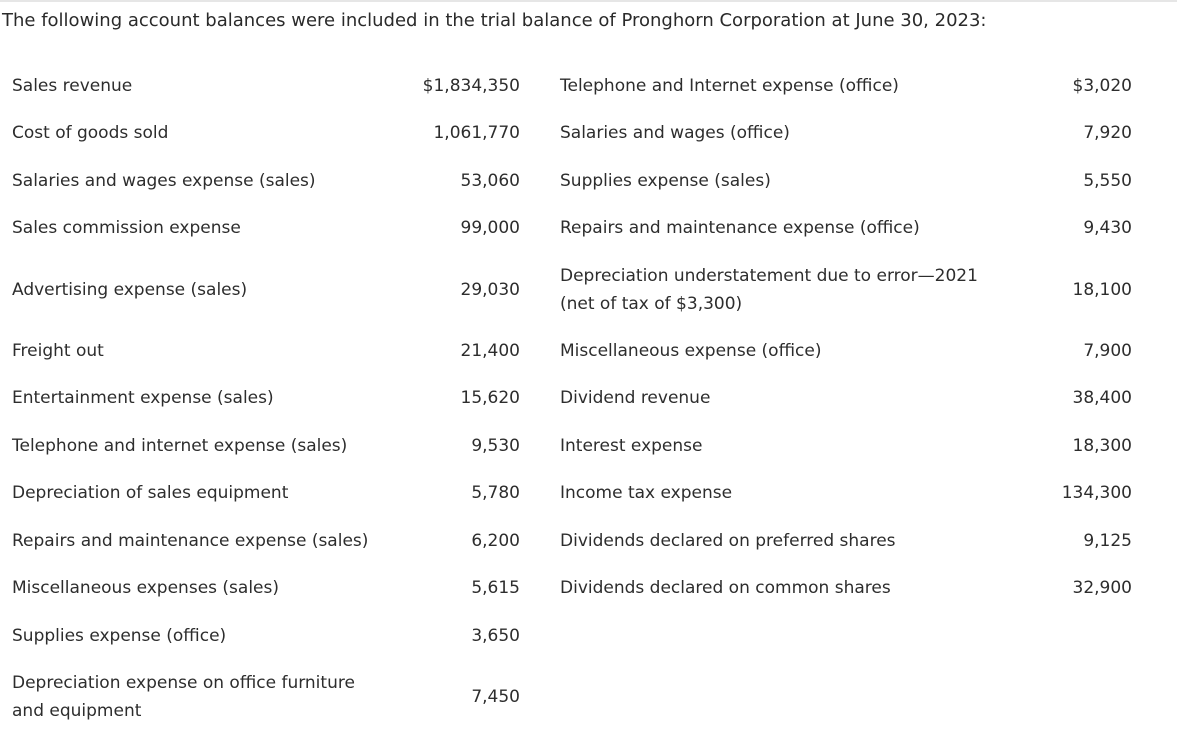  I want to click on account-amount: 9,530, so click(495, 445).